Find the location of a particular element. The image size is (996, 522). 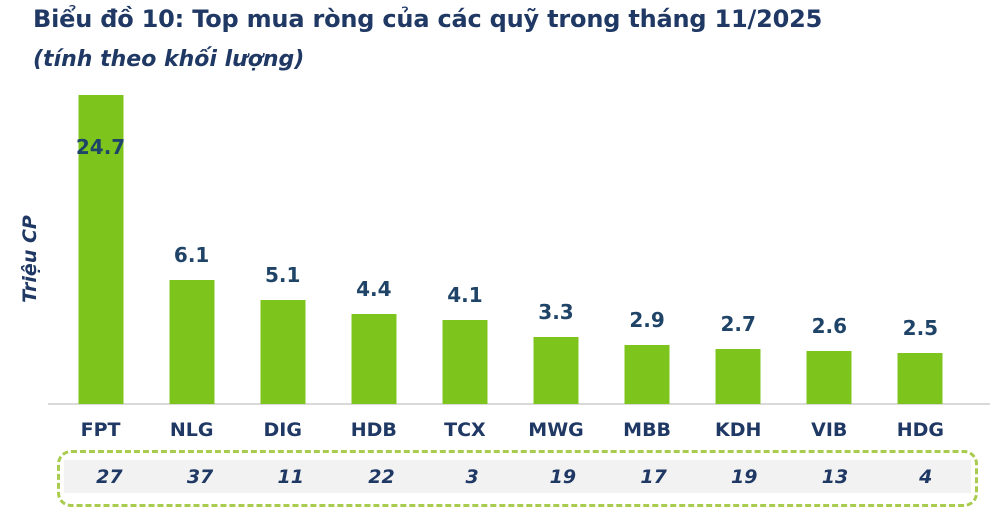

bar-TCX is located at coordinates (465, 362).